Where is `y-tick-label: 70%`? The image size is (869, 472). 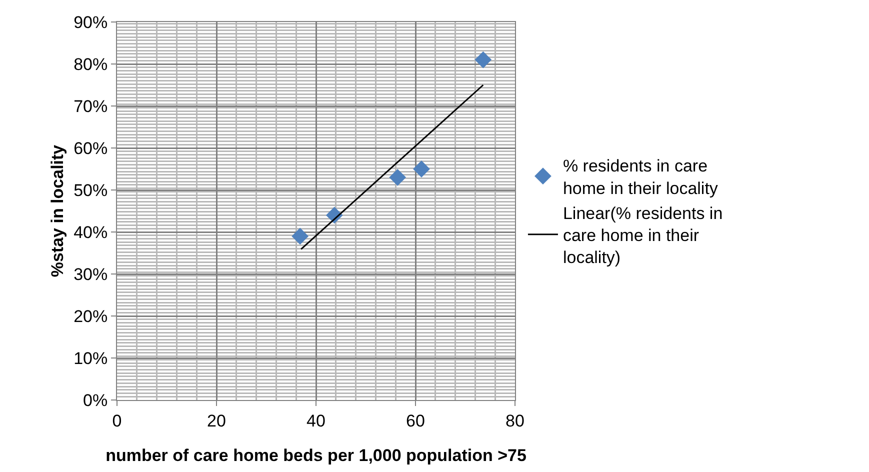
y-tick-label: 70% is located at coordinates (91, 106).